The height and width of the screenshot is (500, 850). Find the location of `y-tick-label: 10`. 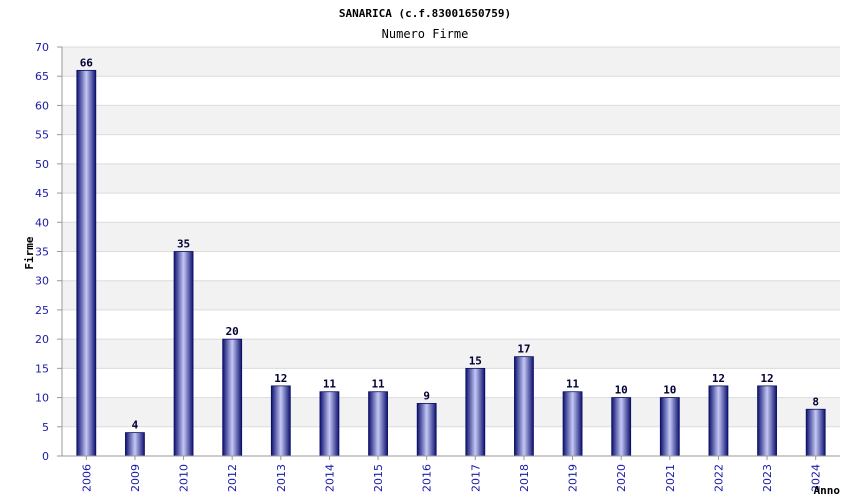

y-tick-label: 10 is located at coordinates (42, 398).